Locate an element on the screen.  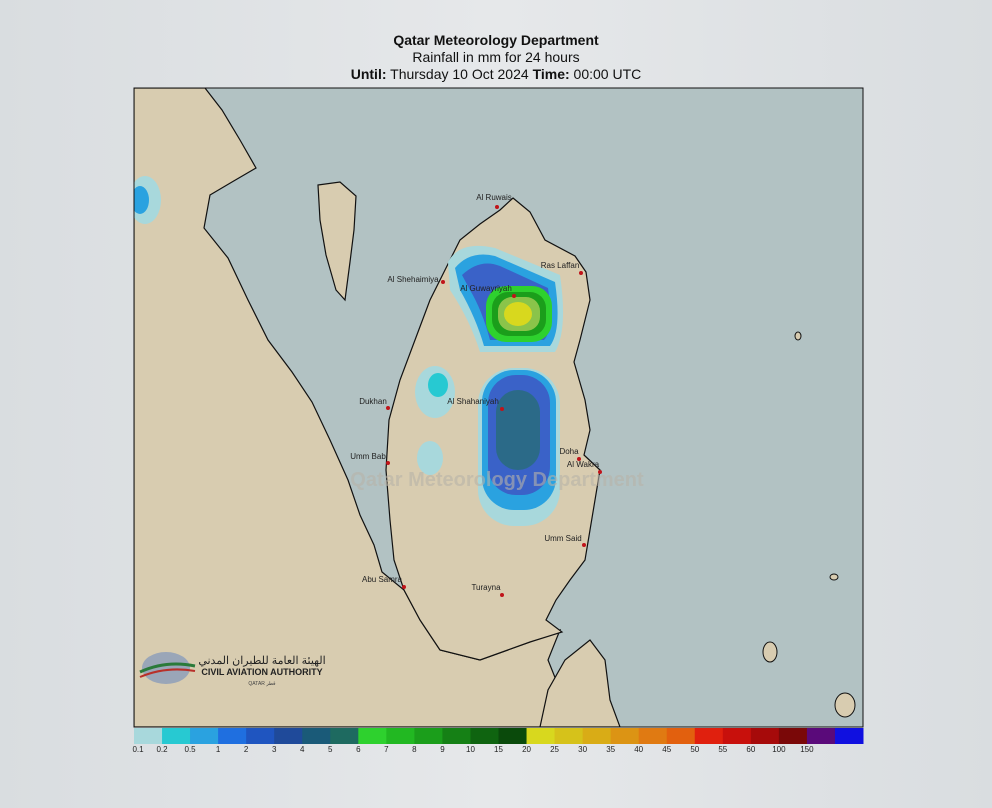
scale-label: 0.5 is located at coordinates (191, 749).